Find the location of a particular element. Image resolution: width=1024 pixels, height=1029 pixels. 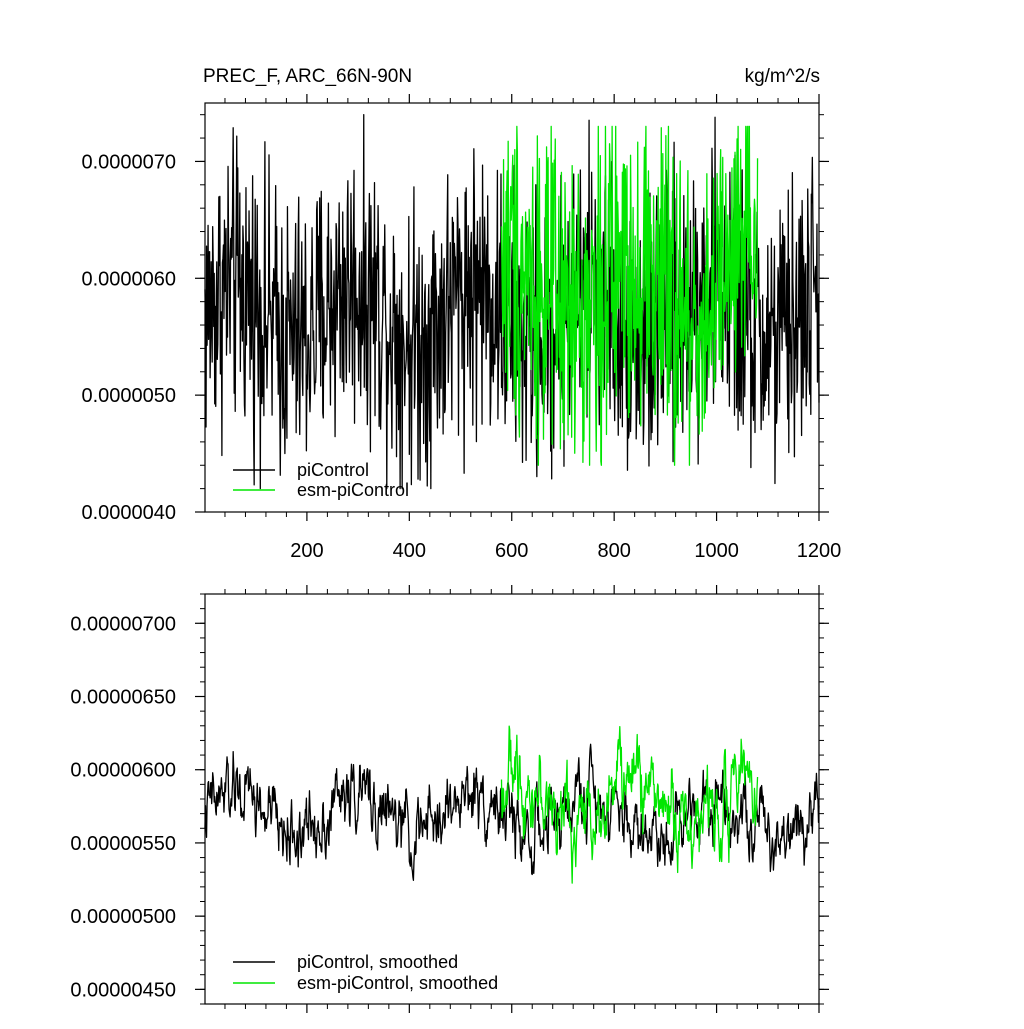

y-tick-label: 0.00000500 is located at coordinates (123, 917).